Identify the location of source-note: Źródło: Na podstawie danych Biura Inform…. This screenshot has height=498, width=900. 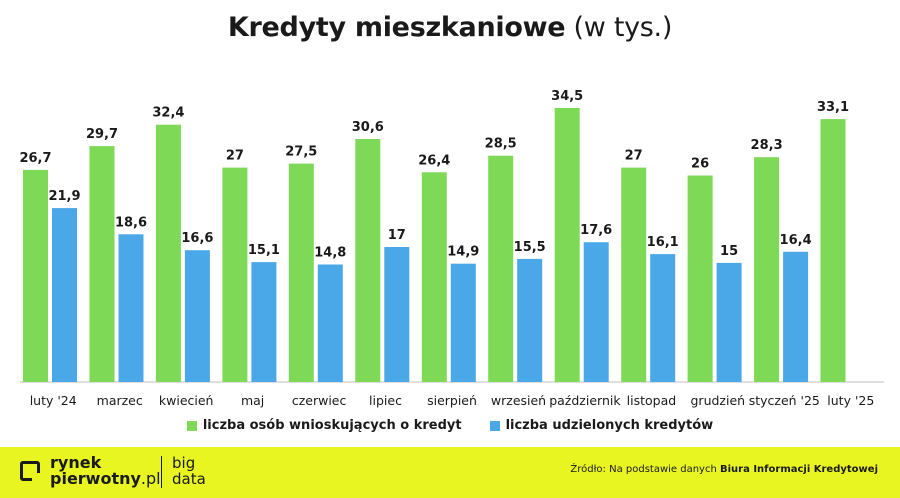
(724, 469).